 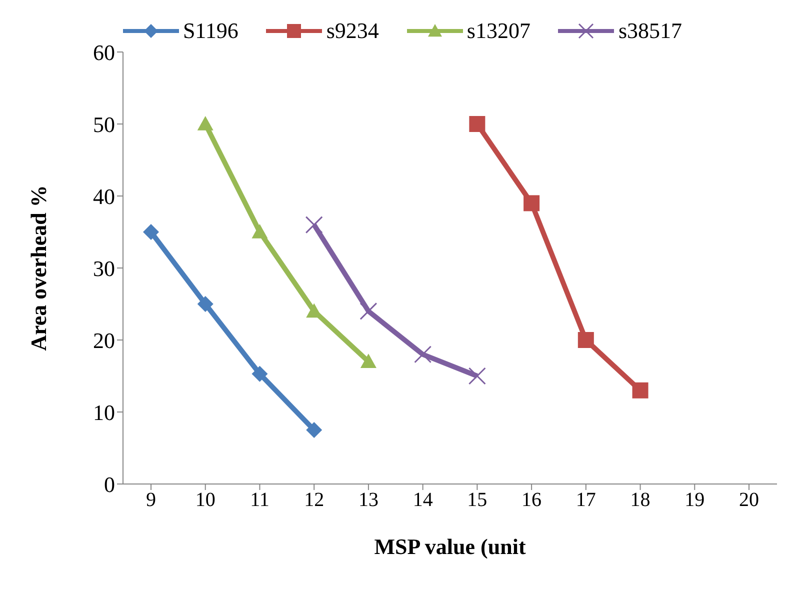 What do you see at coordinates (260, 500) in the screenshot?
I see `x-tick-label: 11` at bounding box center [260, 500].